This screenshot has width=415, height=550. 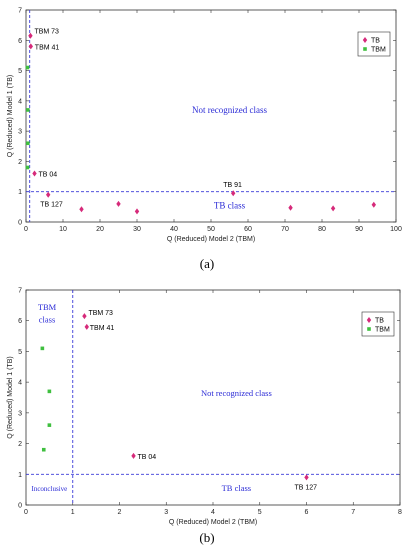 What do you see at coordinates (285, 229) in the screenshot?
I see `x-tick-label: 70` at bounding box center [285, 229].